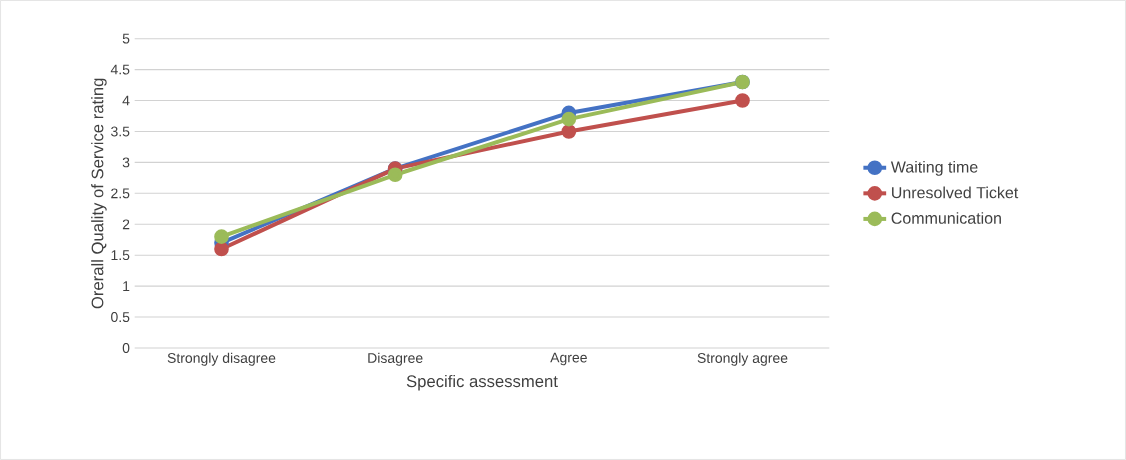 Image resolution: width=1126 pixels, height=460 pixels. Describe the element at coordinates (934, 168) in the screenshot. I see `legend-label: Waiting time` at that location.